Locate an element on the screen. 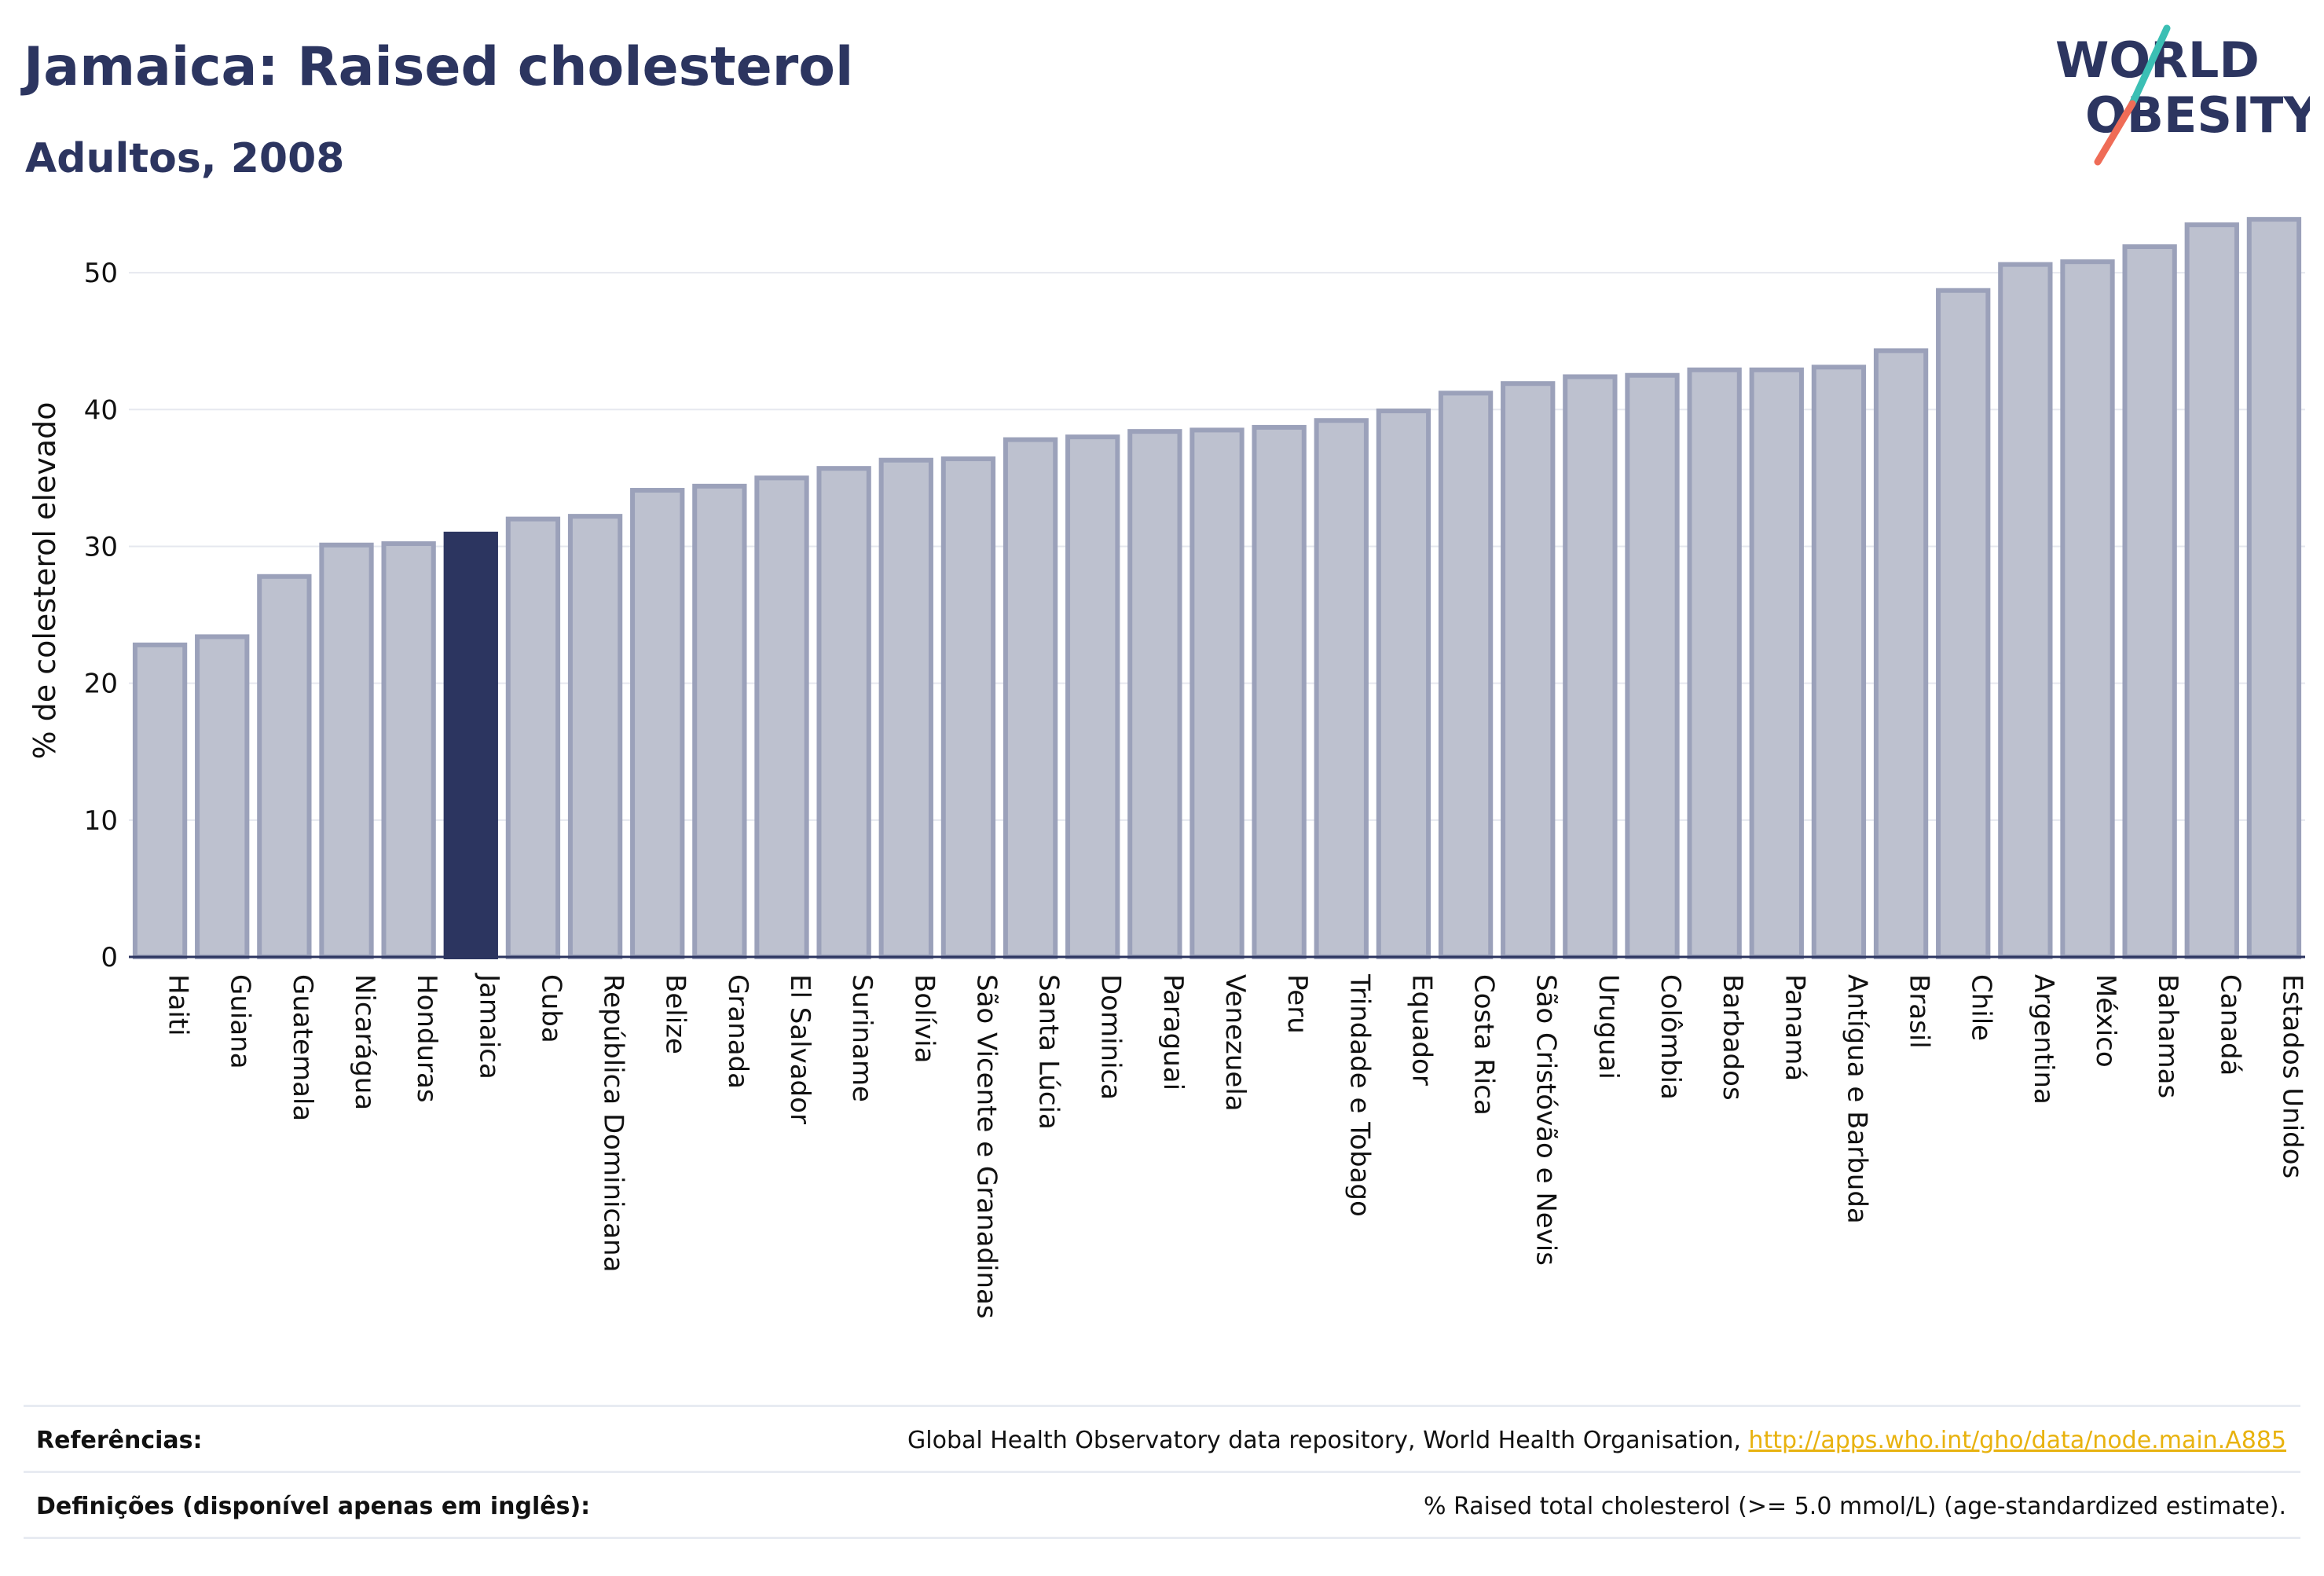  footer-divider-middle is located at coordinates (1162, 1472).